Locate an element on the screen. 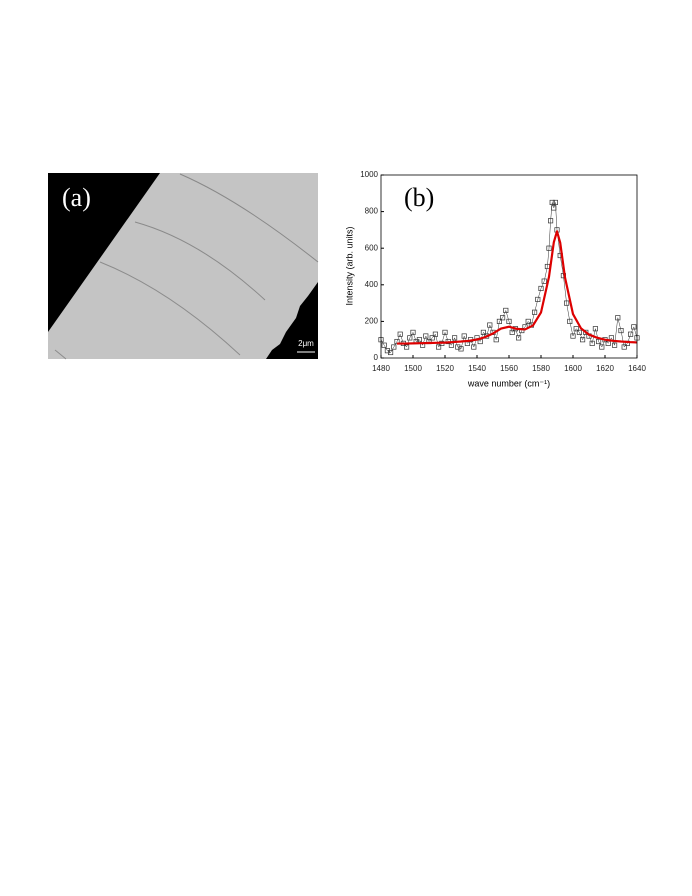 The height and width of the screenshot is (896, 692). y-tick-label: 800 is located at coordinates (372, 211).